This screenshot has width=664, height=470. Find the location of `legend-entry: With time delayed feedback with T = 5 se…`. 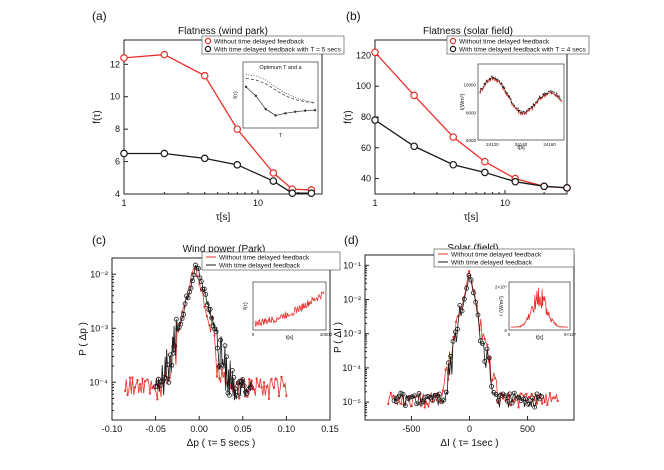

legend-entry: With time delayed feedback with T = 5 se… is located at coordinates (277, 50).